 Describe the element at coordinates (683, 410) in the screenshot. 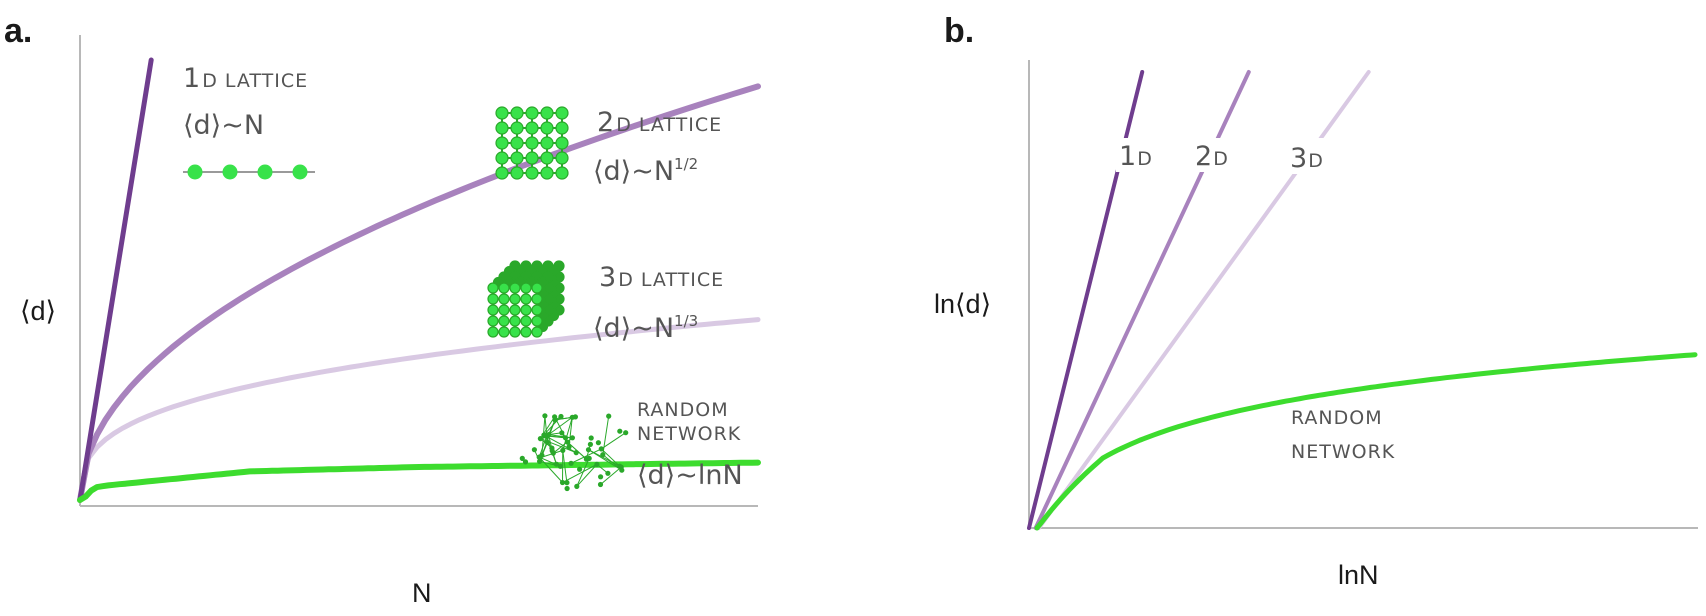

I see `label-random-line1: RANDOM` at that location.